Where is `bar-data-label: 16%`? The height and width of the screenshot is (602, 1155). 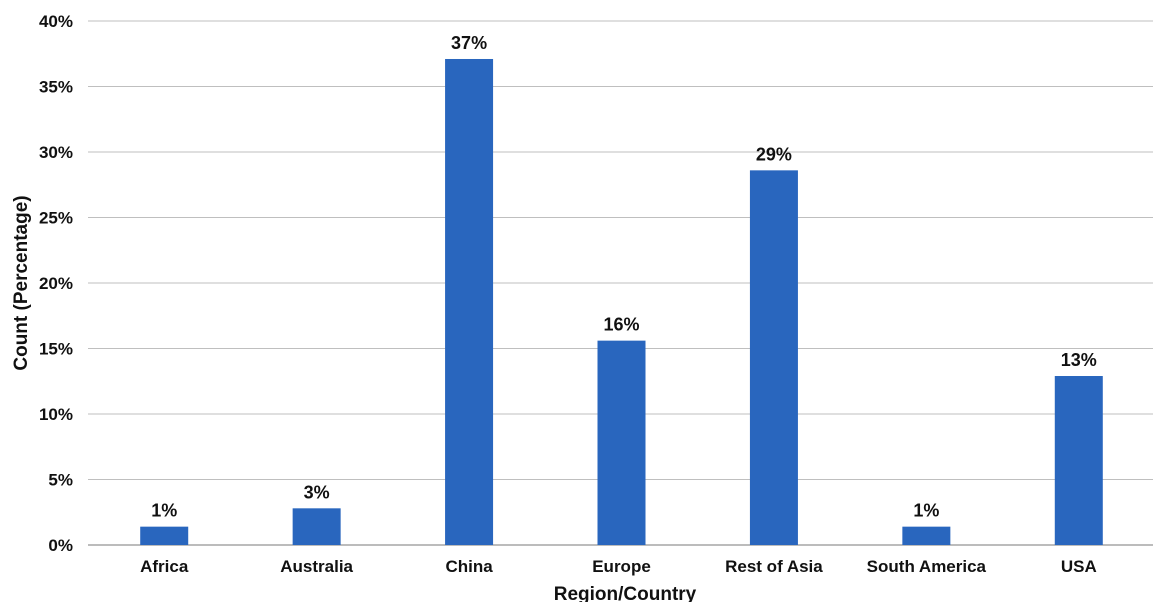 bar-data-label: 16% is located at coordinates (621, 325).